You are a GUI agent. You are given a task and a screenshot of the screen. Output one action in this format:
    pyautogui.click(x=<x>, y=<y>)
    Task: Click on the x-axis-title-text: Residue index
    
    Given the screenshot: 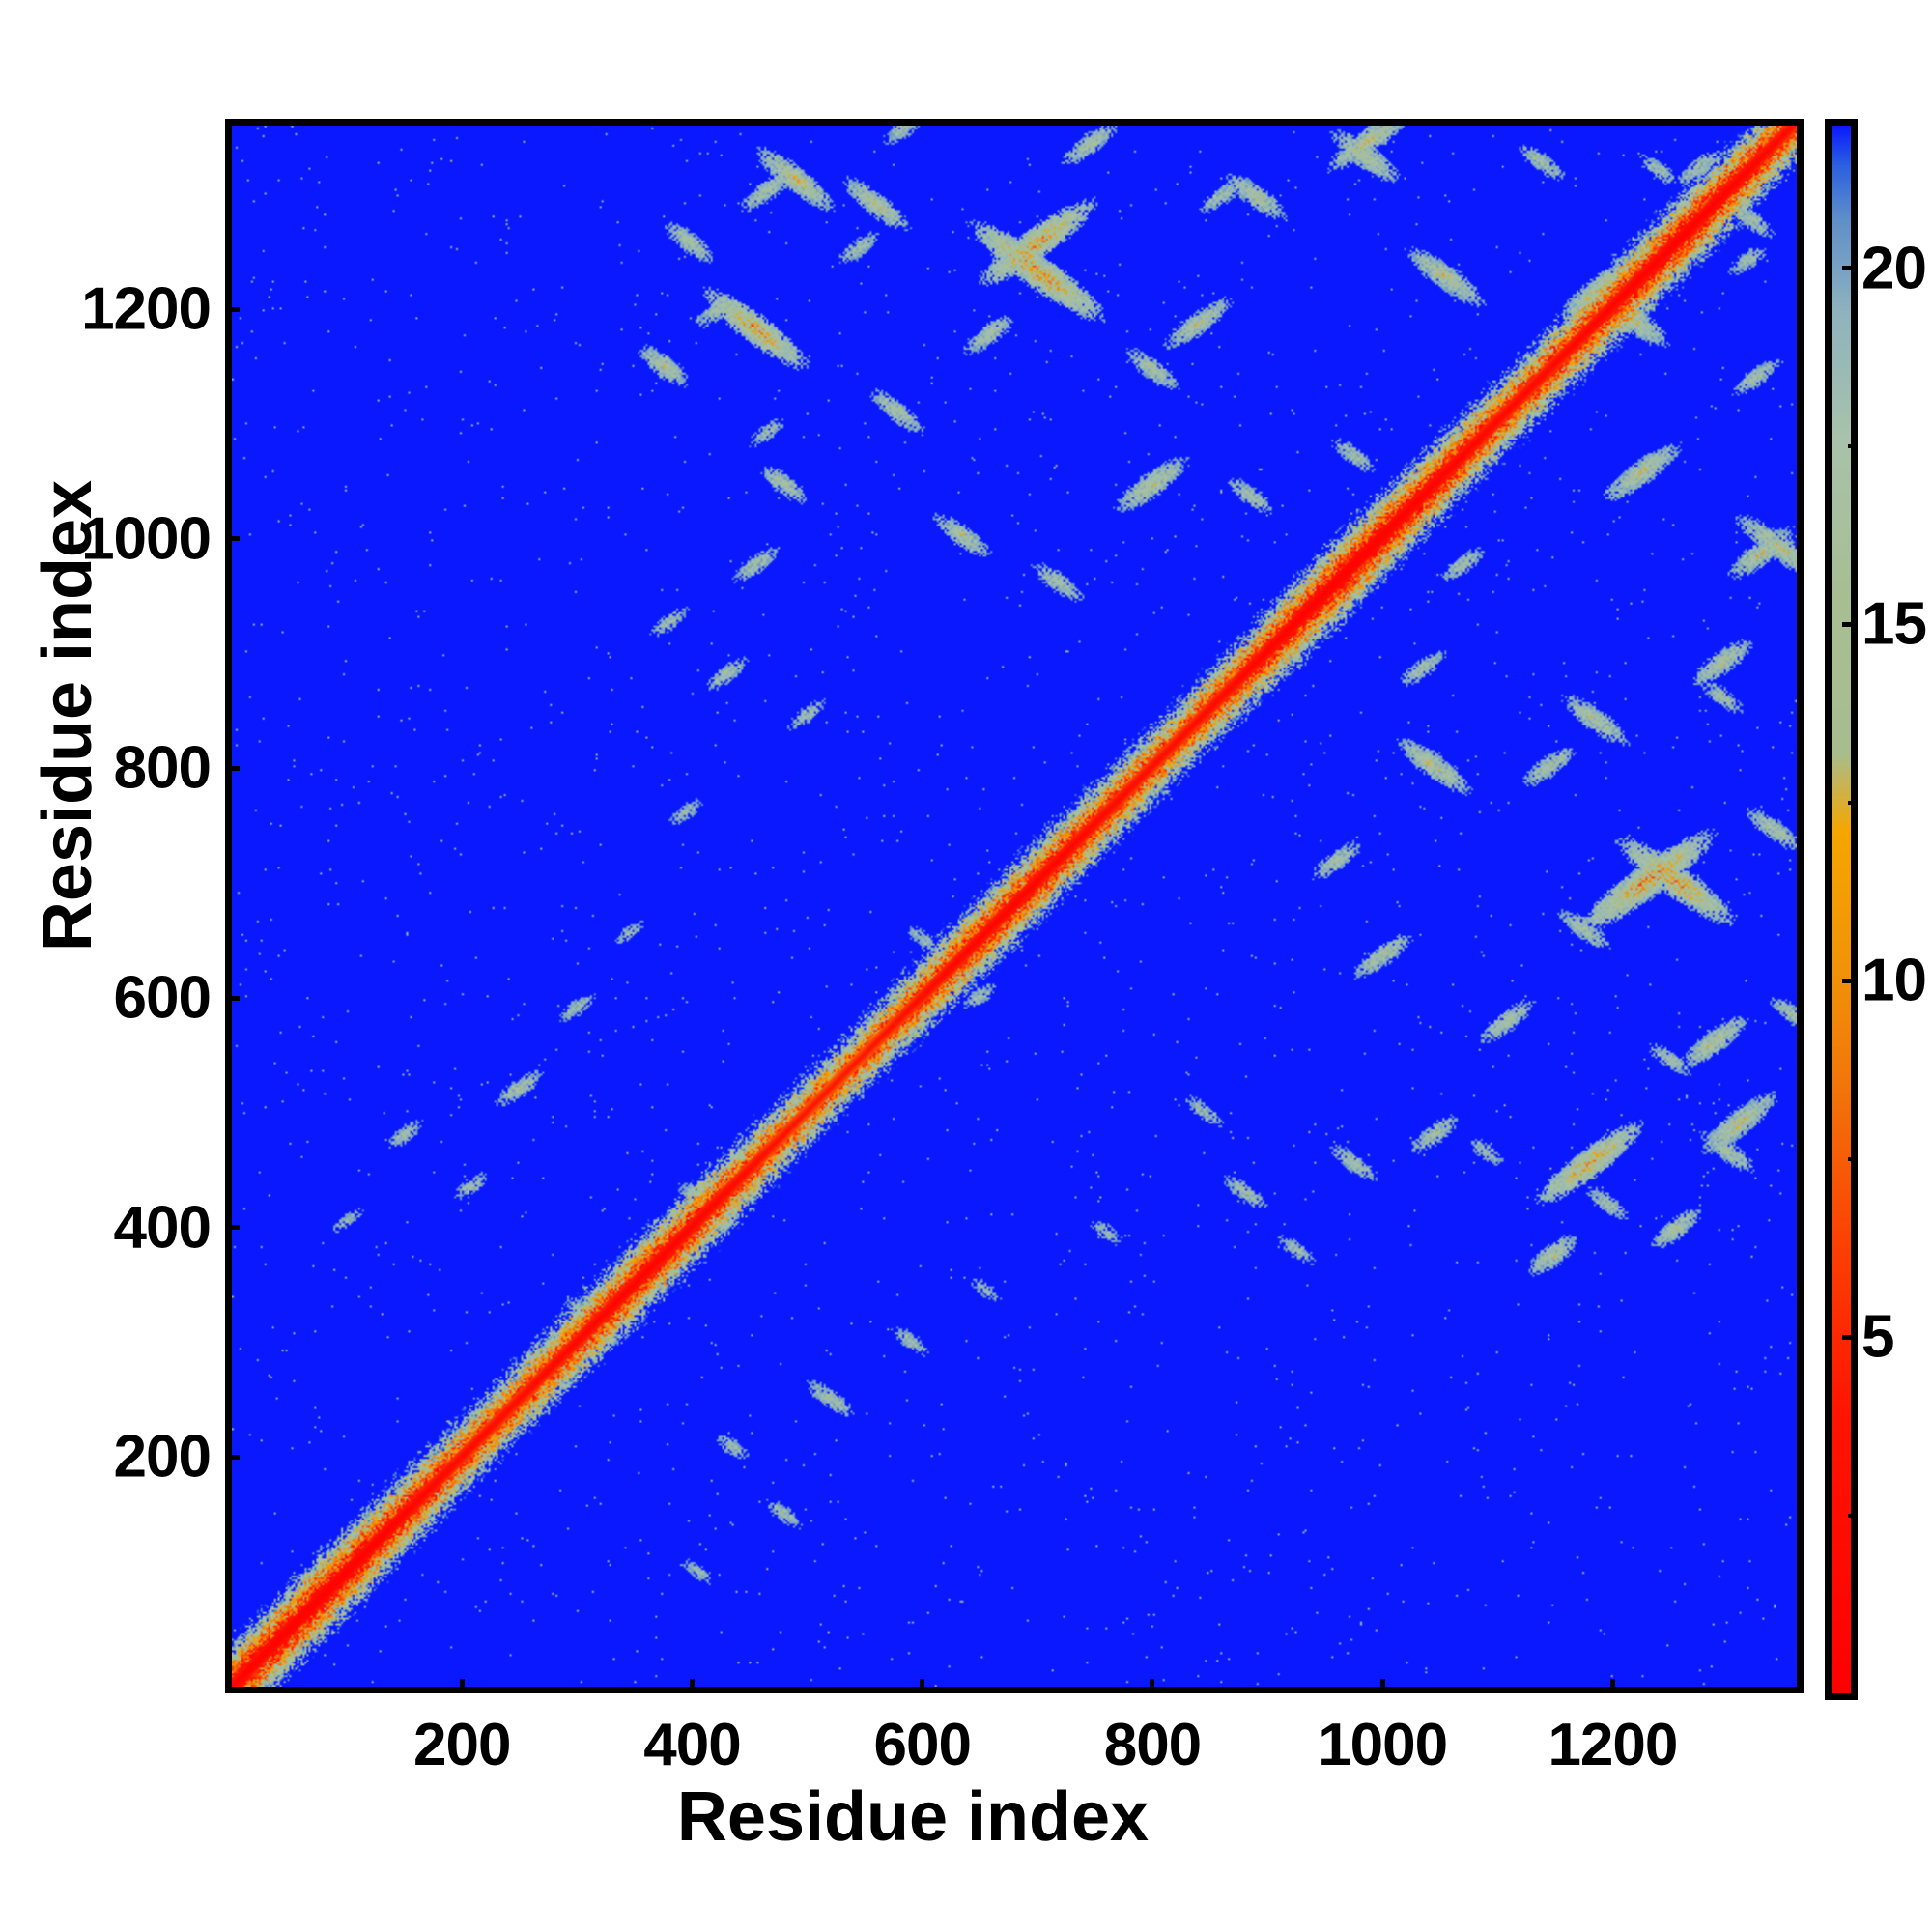 What is the action you would take?
    pyautogui.click(x=913, y=1817)
    